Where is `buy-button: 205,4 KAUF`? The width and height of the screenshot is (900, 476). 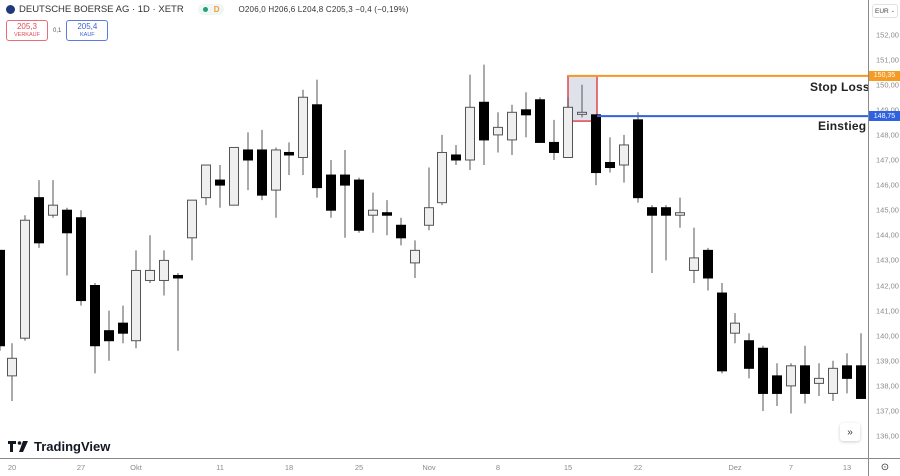
buy-button: 205,4 KAUF is located at coordinates (87, 30).